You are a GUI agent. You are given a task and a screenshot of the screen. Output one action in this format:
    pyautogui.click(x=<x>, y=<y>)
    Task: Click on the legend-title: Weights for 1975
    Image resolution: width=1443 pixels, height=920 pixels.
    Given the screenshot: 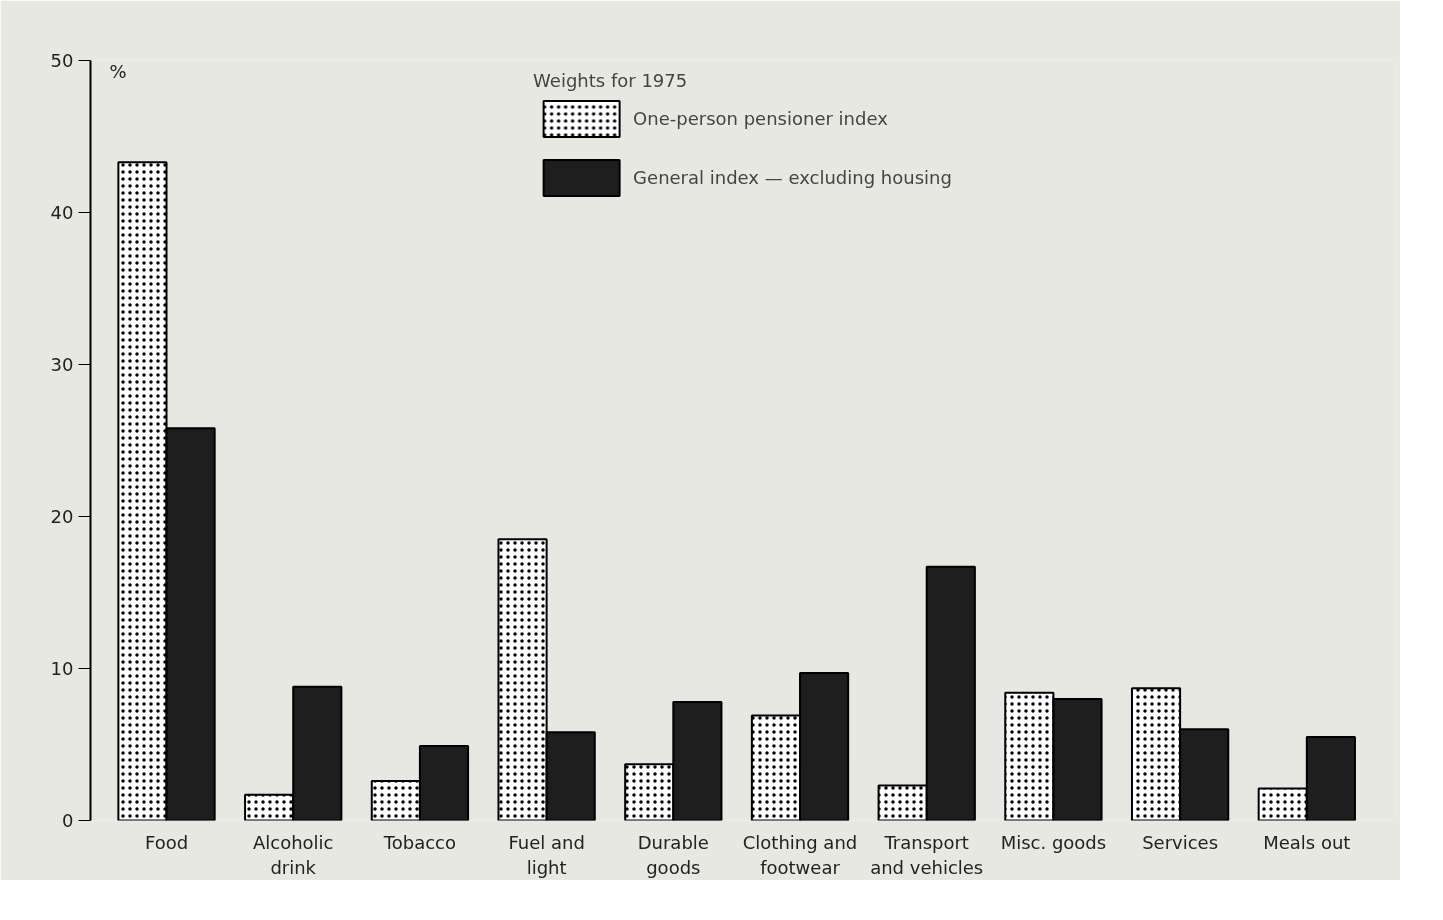 What is the action you would take?
    pyautogui.click(x=611, y=80)
    